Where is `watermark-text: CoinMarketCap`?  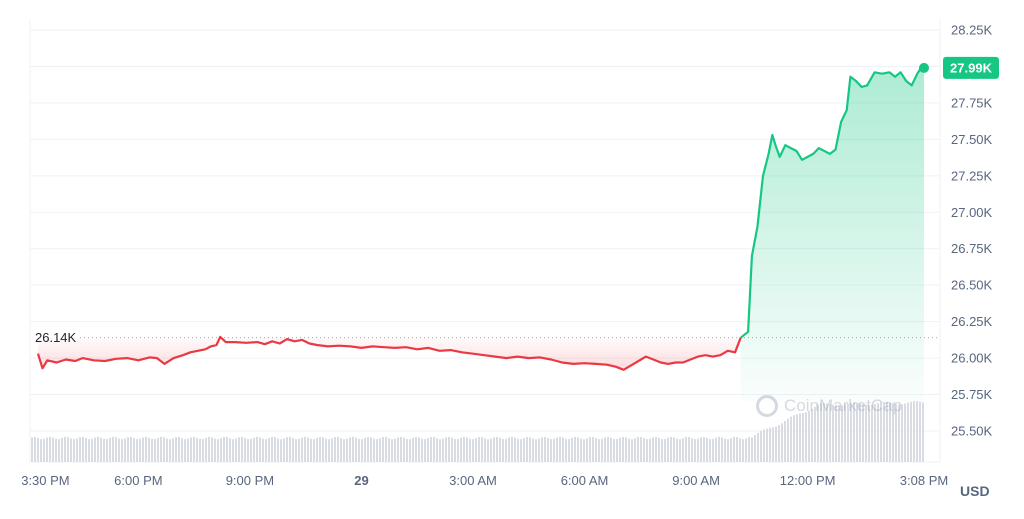
watermark-text: CoinMarketCap is located at coordinates (843, 405).